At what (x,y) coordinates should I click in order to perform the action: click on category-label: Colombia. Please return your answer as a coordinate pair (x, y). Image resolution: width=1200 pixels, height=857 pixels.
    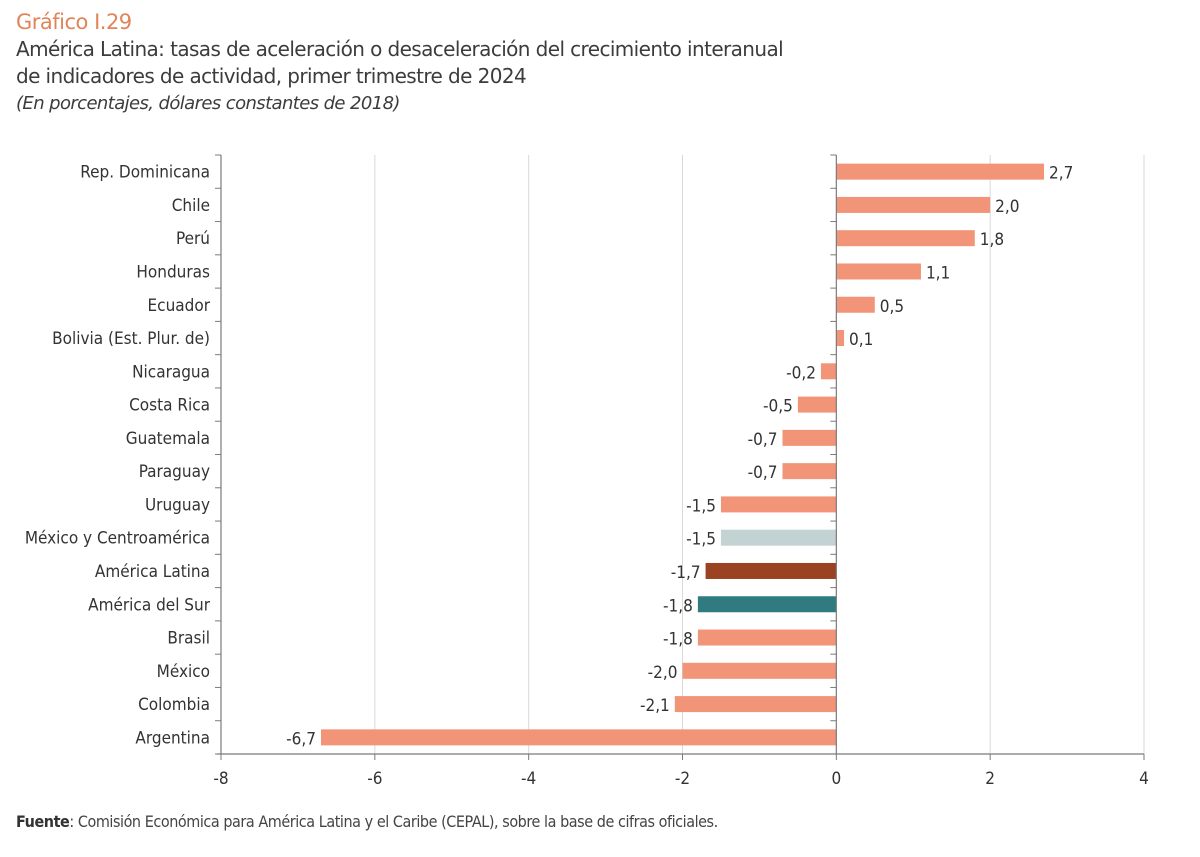
    Looking at the image, I should click on (174, 705).